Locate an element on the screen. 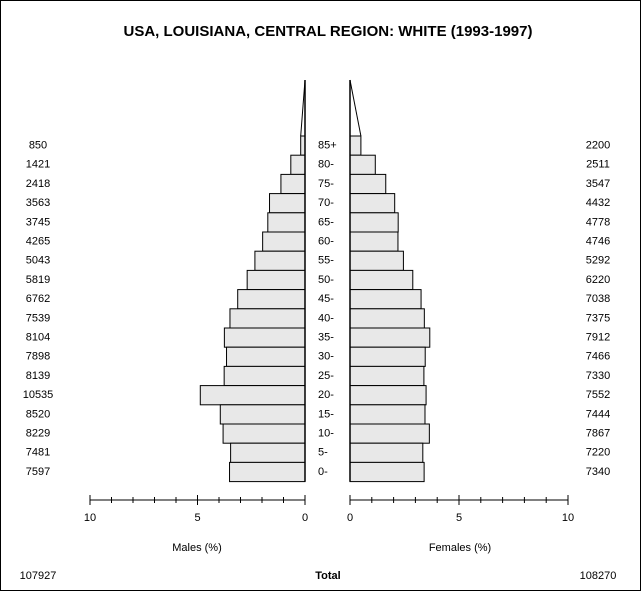 The height and width of the screenshot is (596, 641). age-label: 5- is located at coordinates (323, 453).